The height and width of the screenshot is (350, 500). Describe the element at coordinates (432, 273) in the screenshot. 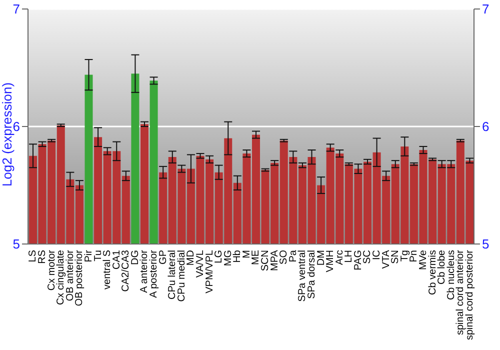

I see `x-tick-label: Cb vermis` at that location.